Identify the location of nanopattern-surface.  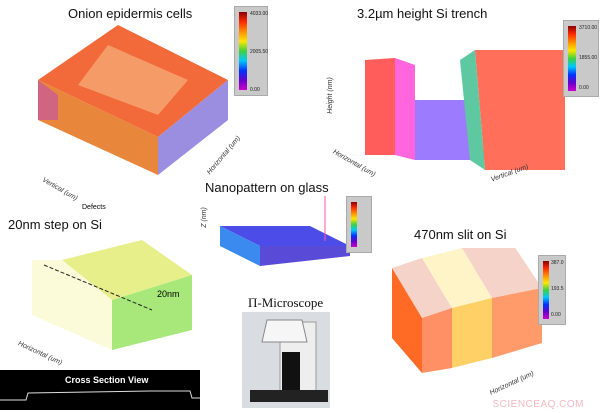
(285, 231).